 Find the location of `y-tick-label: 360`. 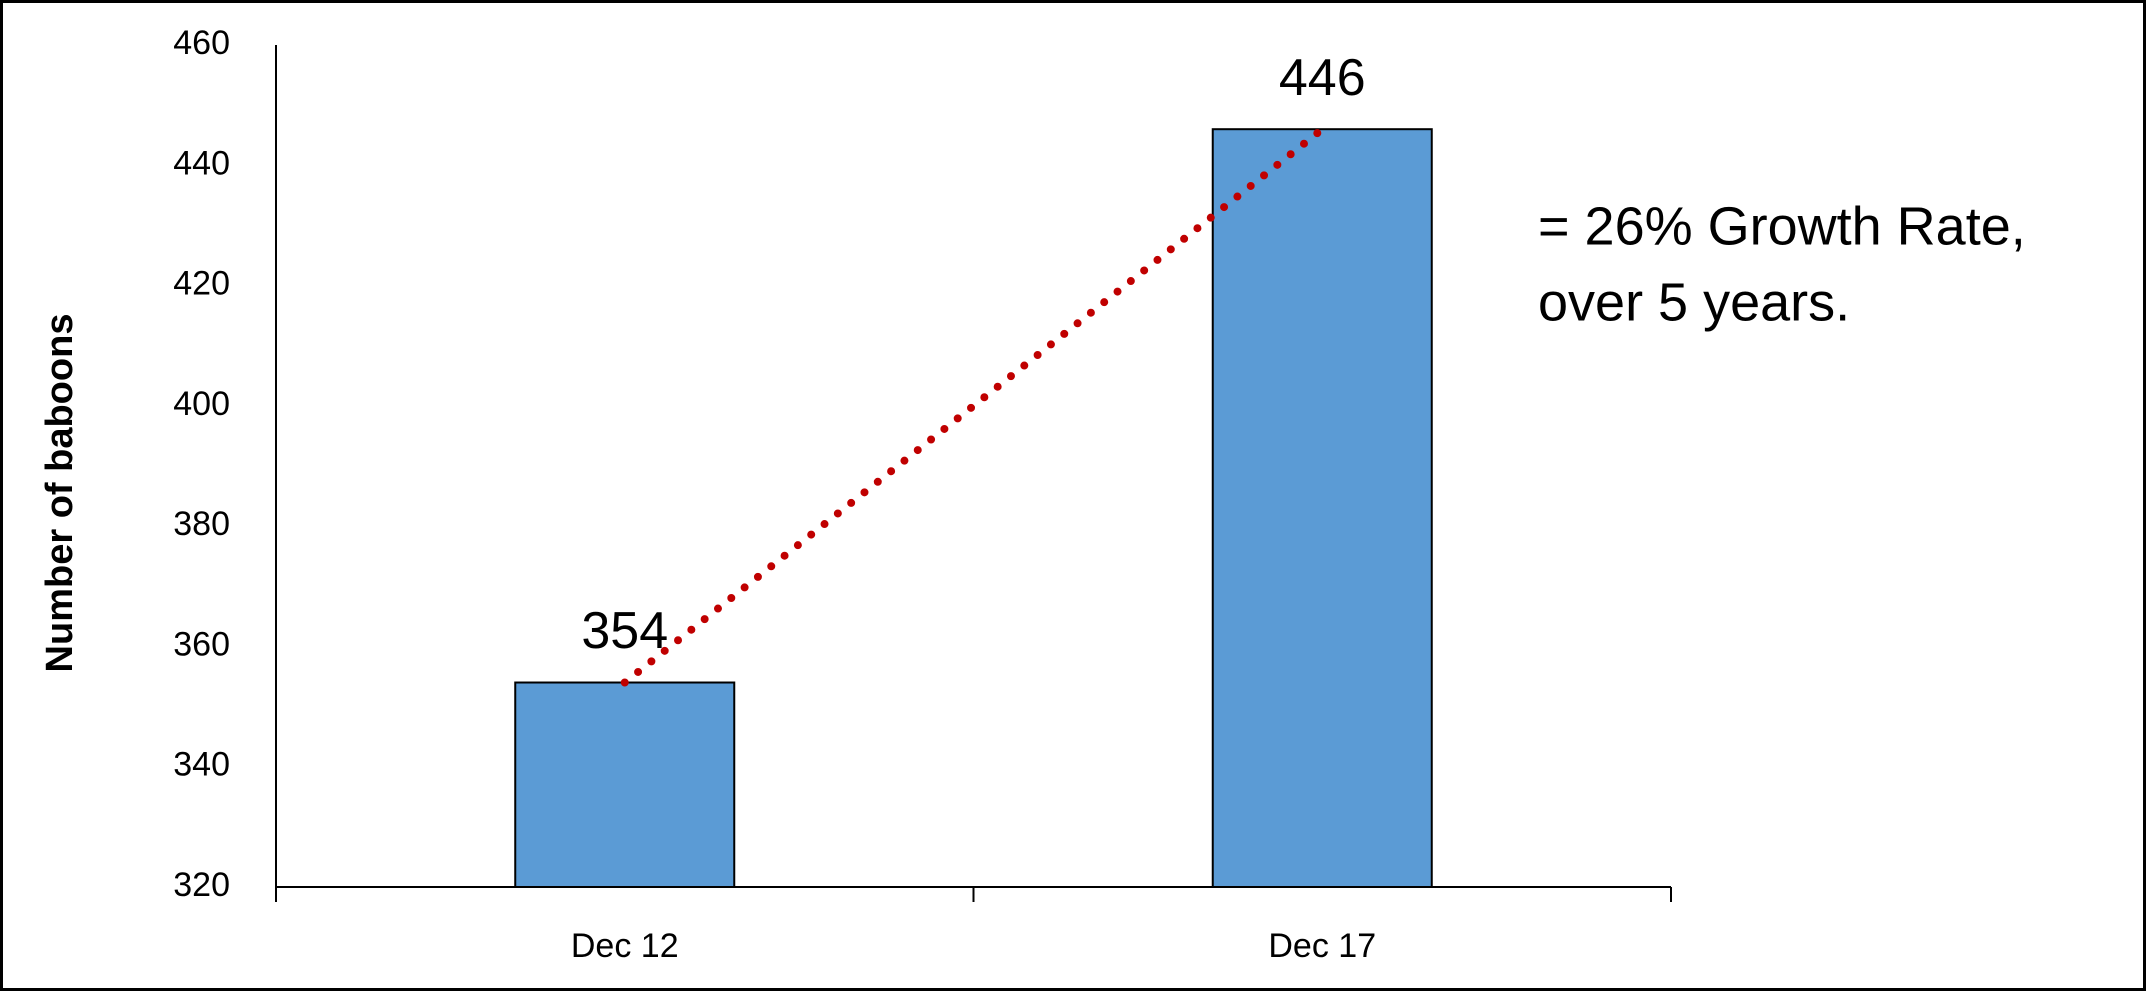

y-tick-label: 360 is located at coordinates (201, 644).